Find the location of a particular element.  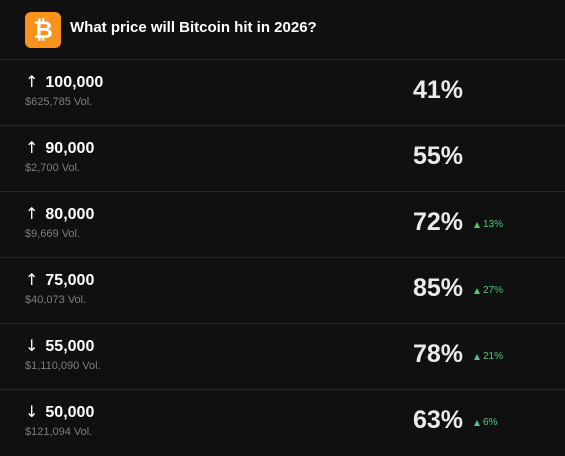

outcome-label: ↓ 55,000 is located at coordinates (59, 346).